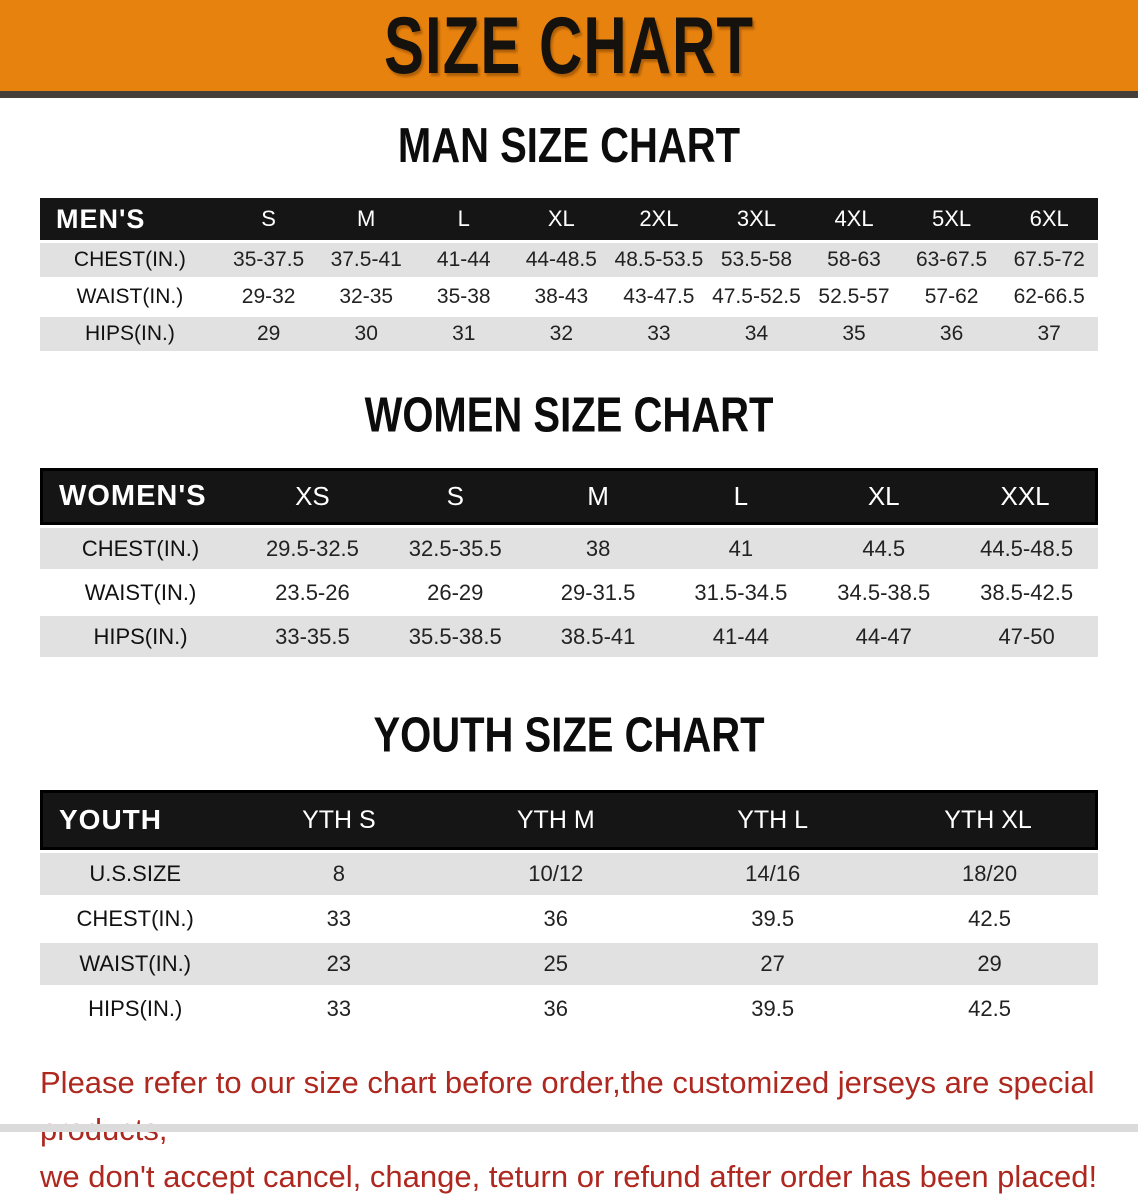  What do you see at coordinates (598, 636) in the screenshot?
I see `size-value: 38.5-41` at bounding box center [598, 636].